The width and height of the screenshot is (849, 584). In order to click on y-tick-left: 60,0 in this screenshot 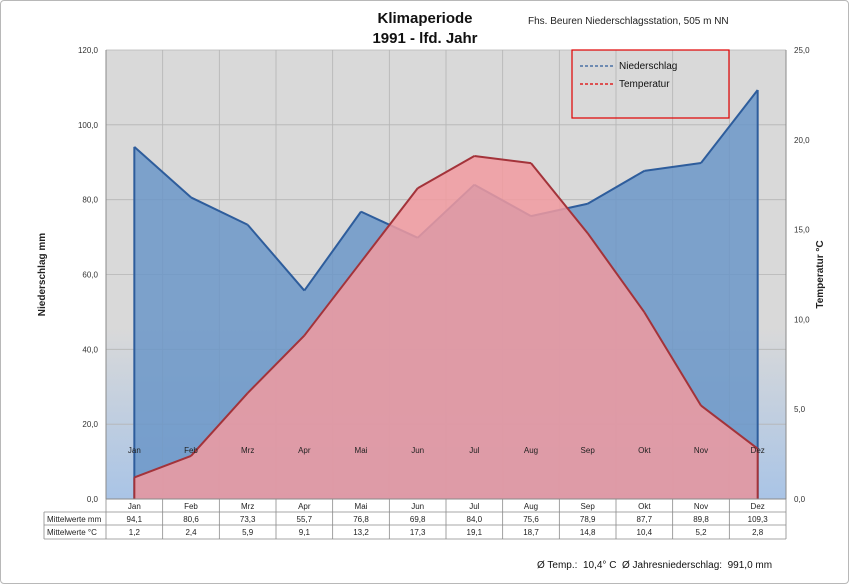, I will do `click(90, 275)`.